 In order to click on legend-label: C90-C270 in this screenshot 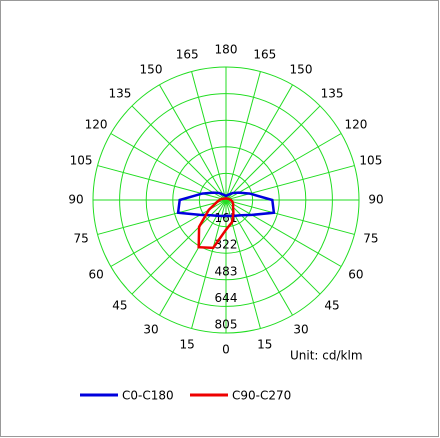, I will do `click(261, 396)`.